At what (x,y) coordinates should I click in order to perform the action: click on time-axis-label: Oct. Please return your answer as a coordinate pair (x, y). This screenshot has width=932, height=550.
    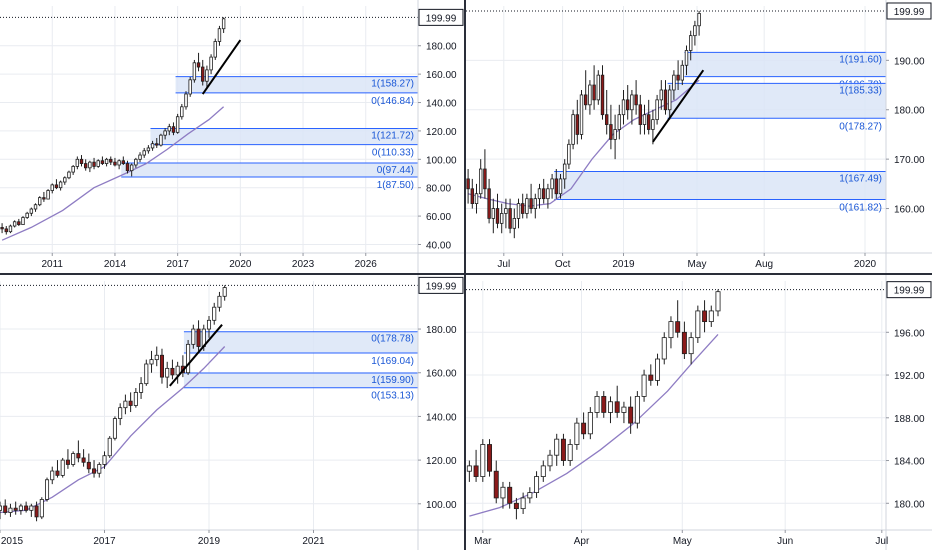
    Looking at the image, I should click on (563, 264).